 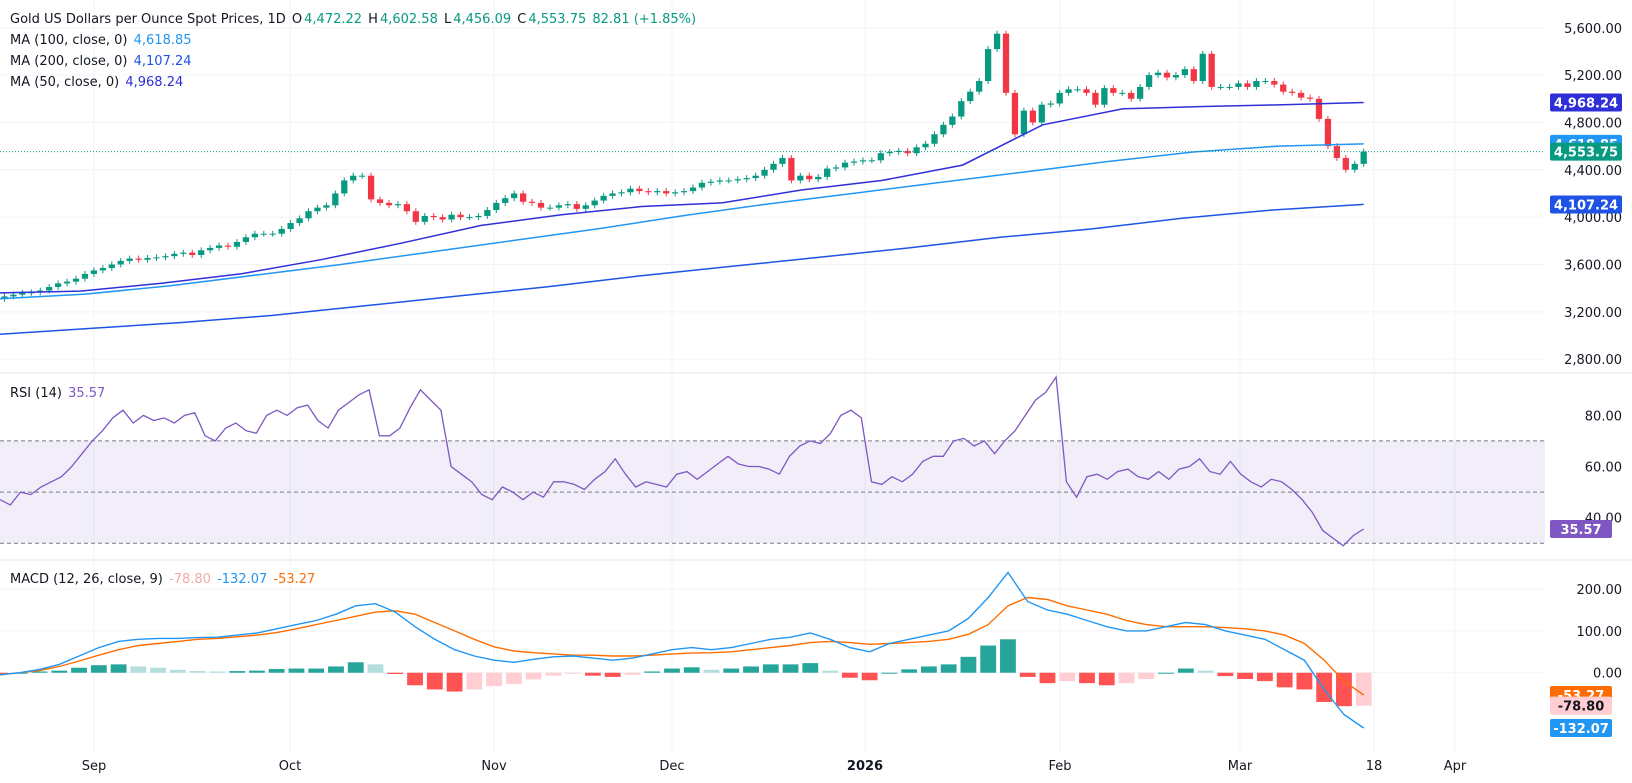 I want to click on x-tick-label: Sep, so click(x=94, y=766).